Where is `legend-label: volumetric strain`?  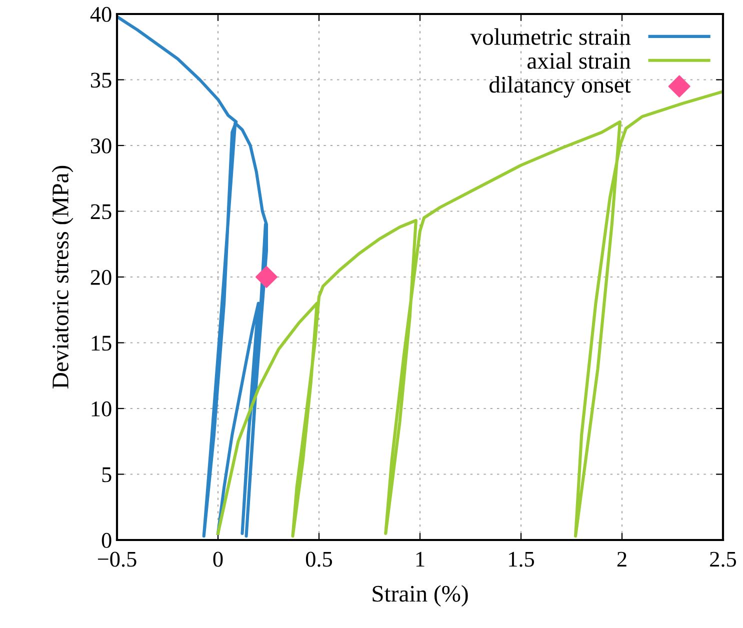 legend-label: volumetric strain is located at coordinates (550, 36).